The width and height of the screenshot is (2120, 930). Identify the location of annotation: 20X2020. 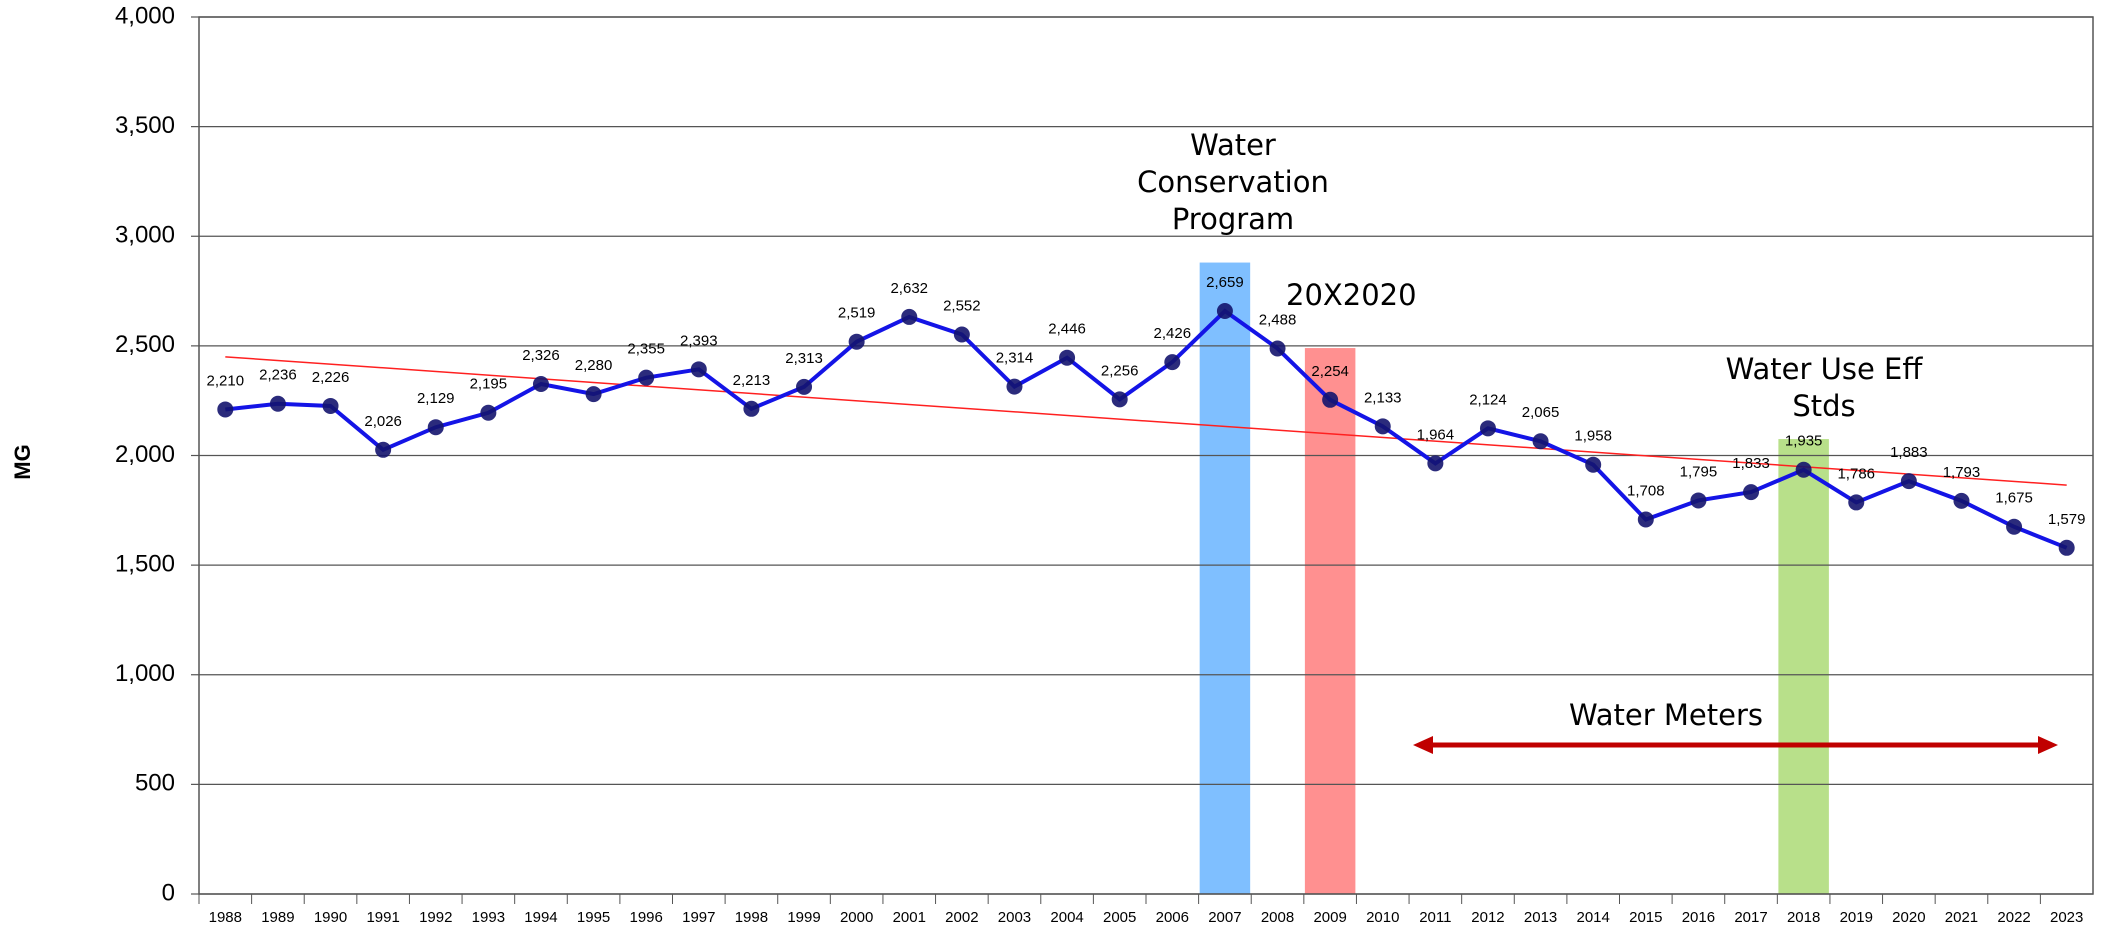
(1351, 295).